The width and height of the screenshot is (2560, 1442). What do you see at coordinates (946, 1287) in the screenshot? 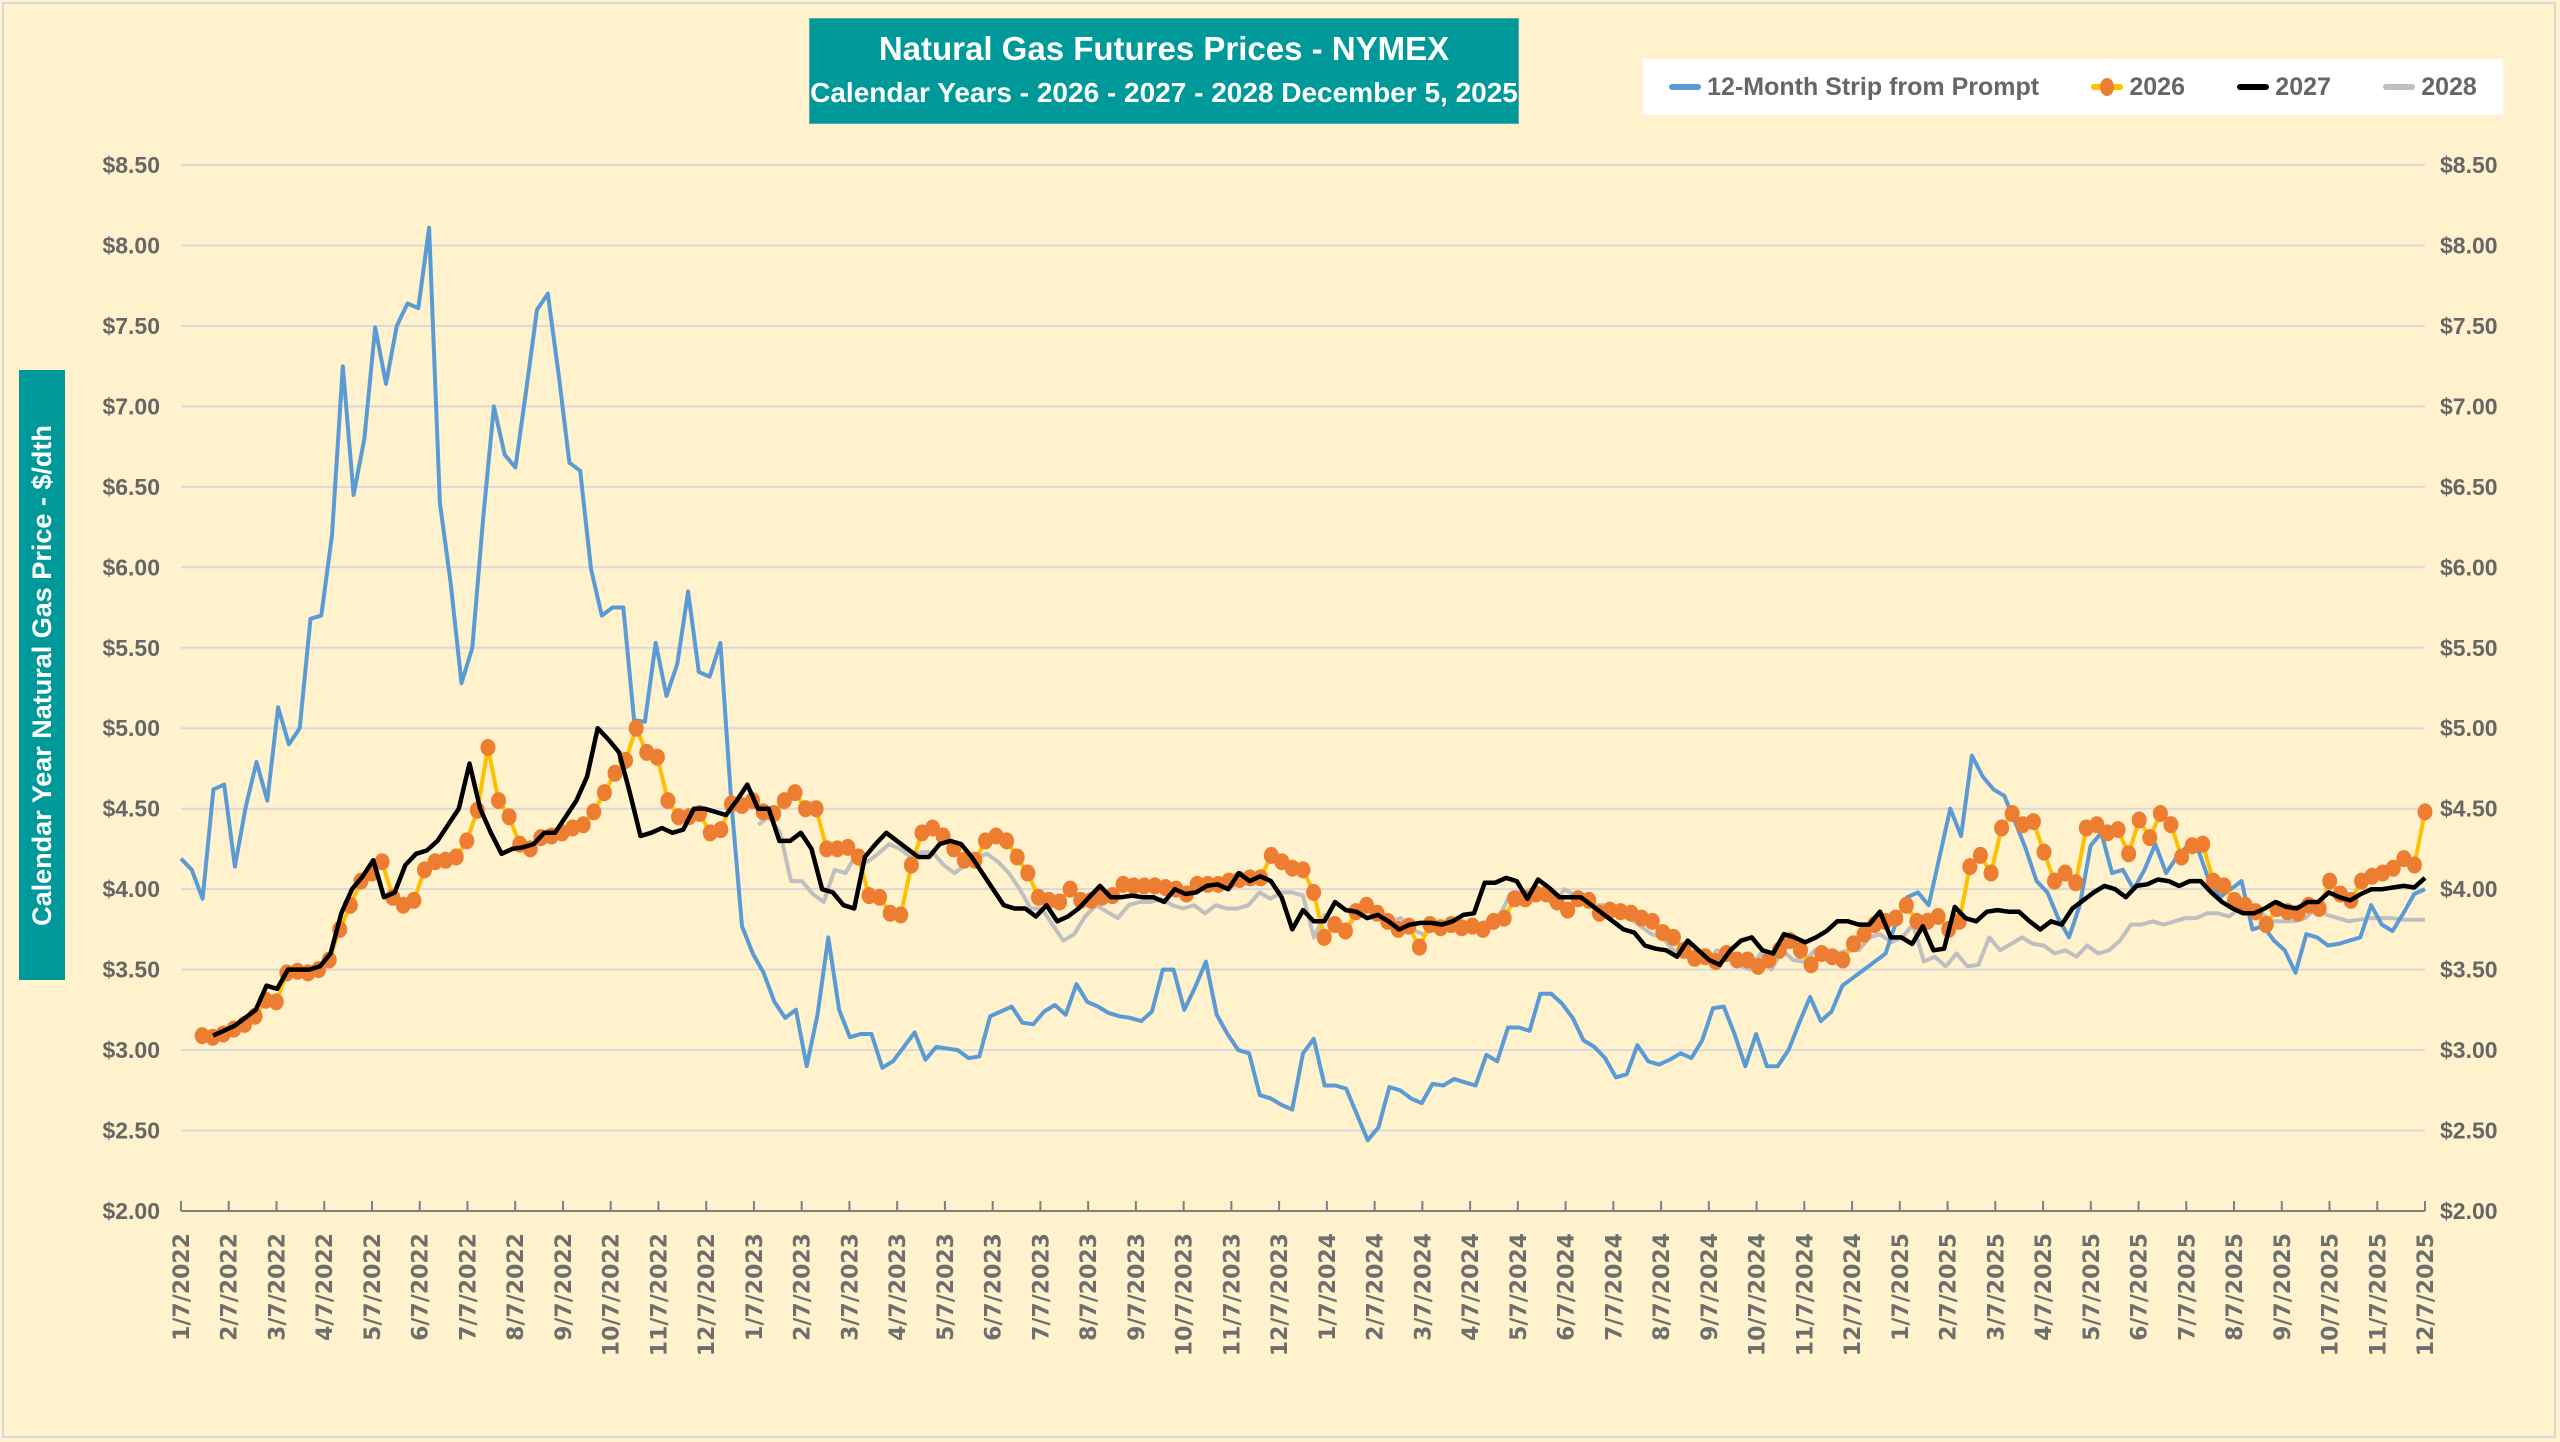
I see `x-tick-label: 5/7/2023` at bounding box center [946, 1287].